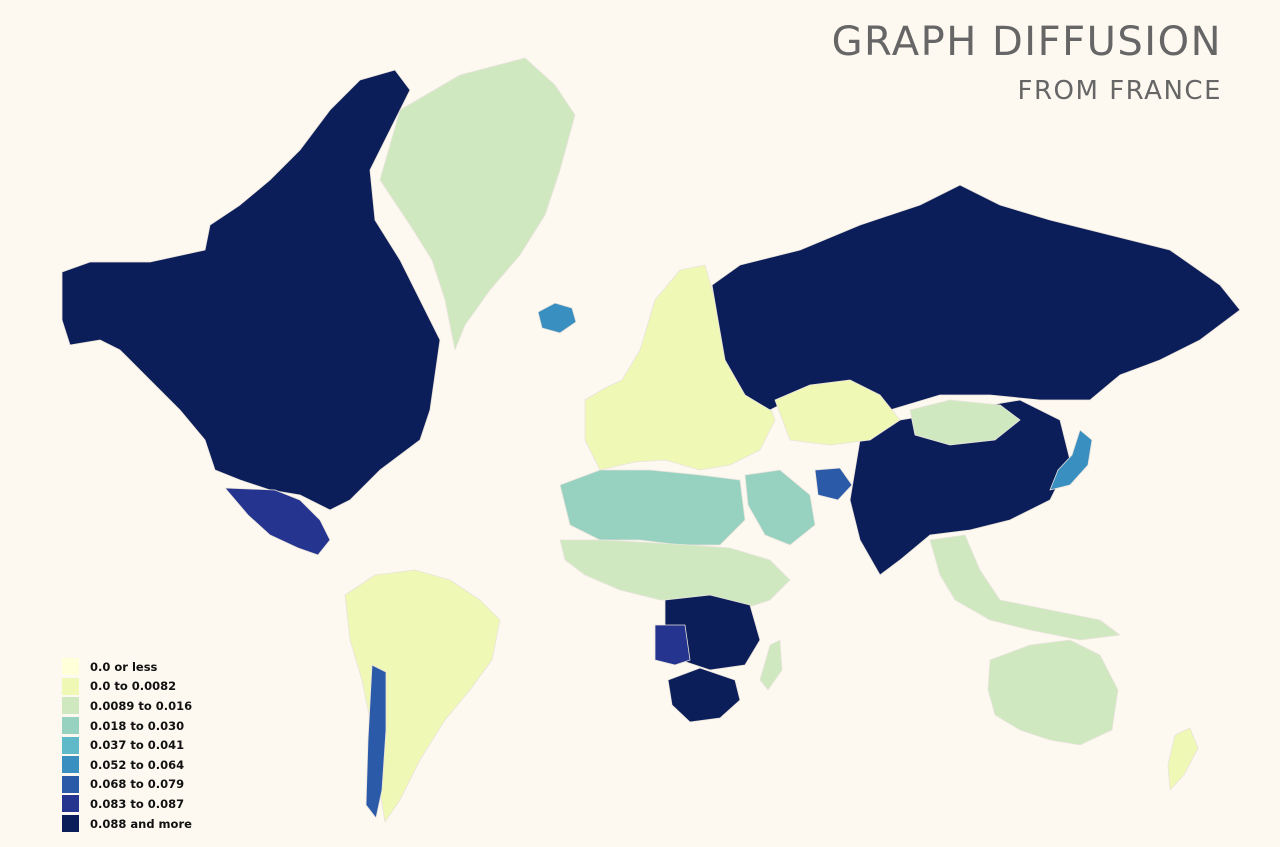  Describe the element at coordinates (557, 318) in the screenshot. I see `region-iceland` at that location.